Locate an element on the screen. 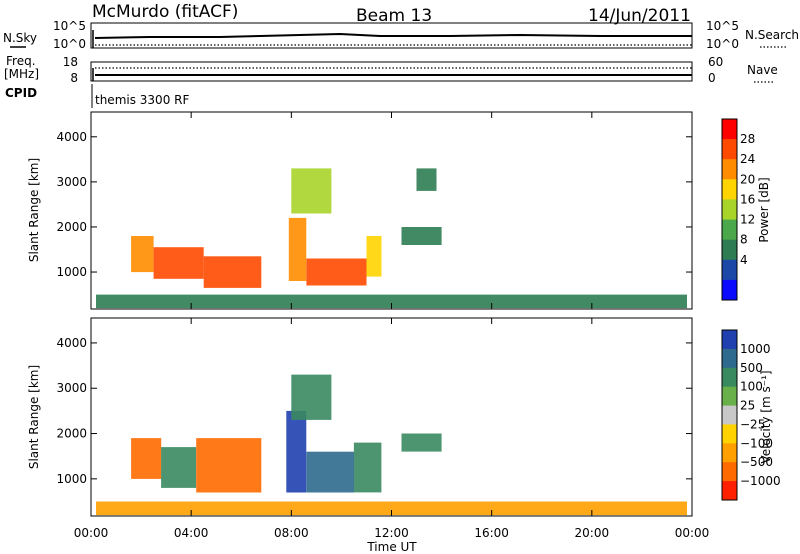 The height and width of the screenshot is (554, 800). velocity-y-tick-label-1: 2000 is located at coordinates (71, 434).